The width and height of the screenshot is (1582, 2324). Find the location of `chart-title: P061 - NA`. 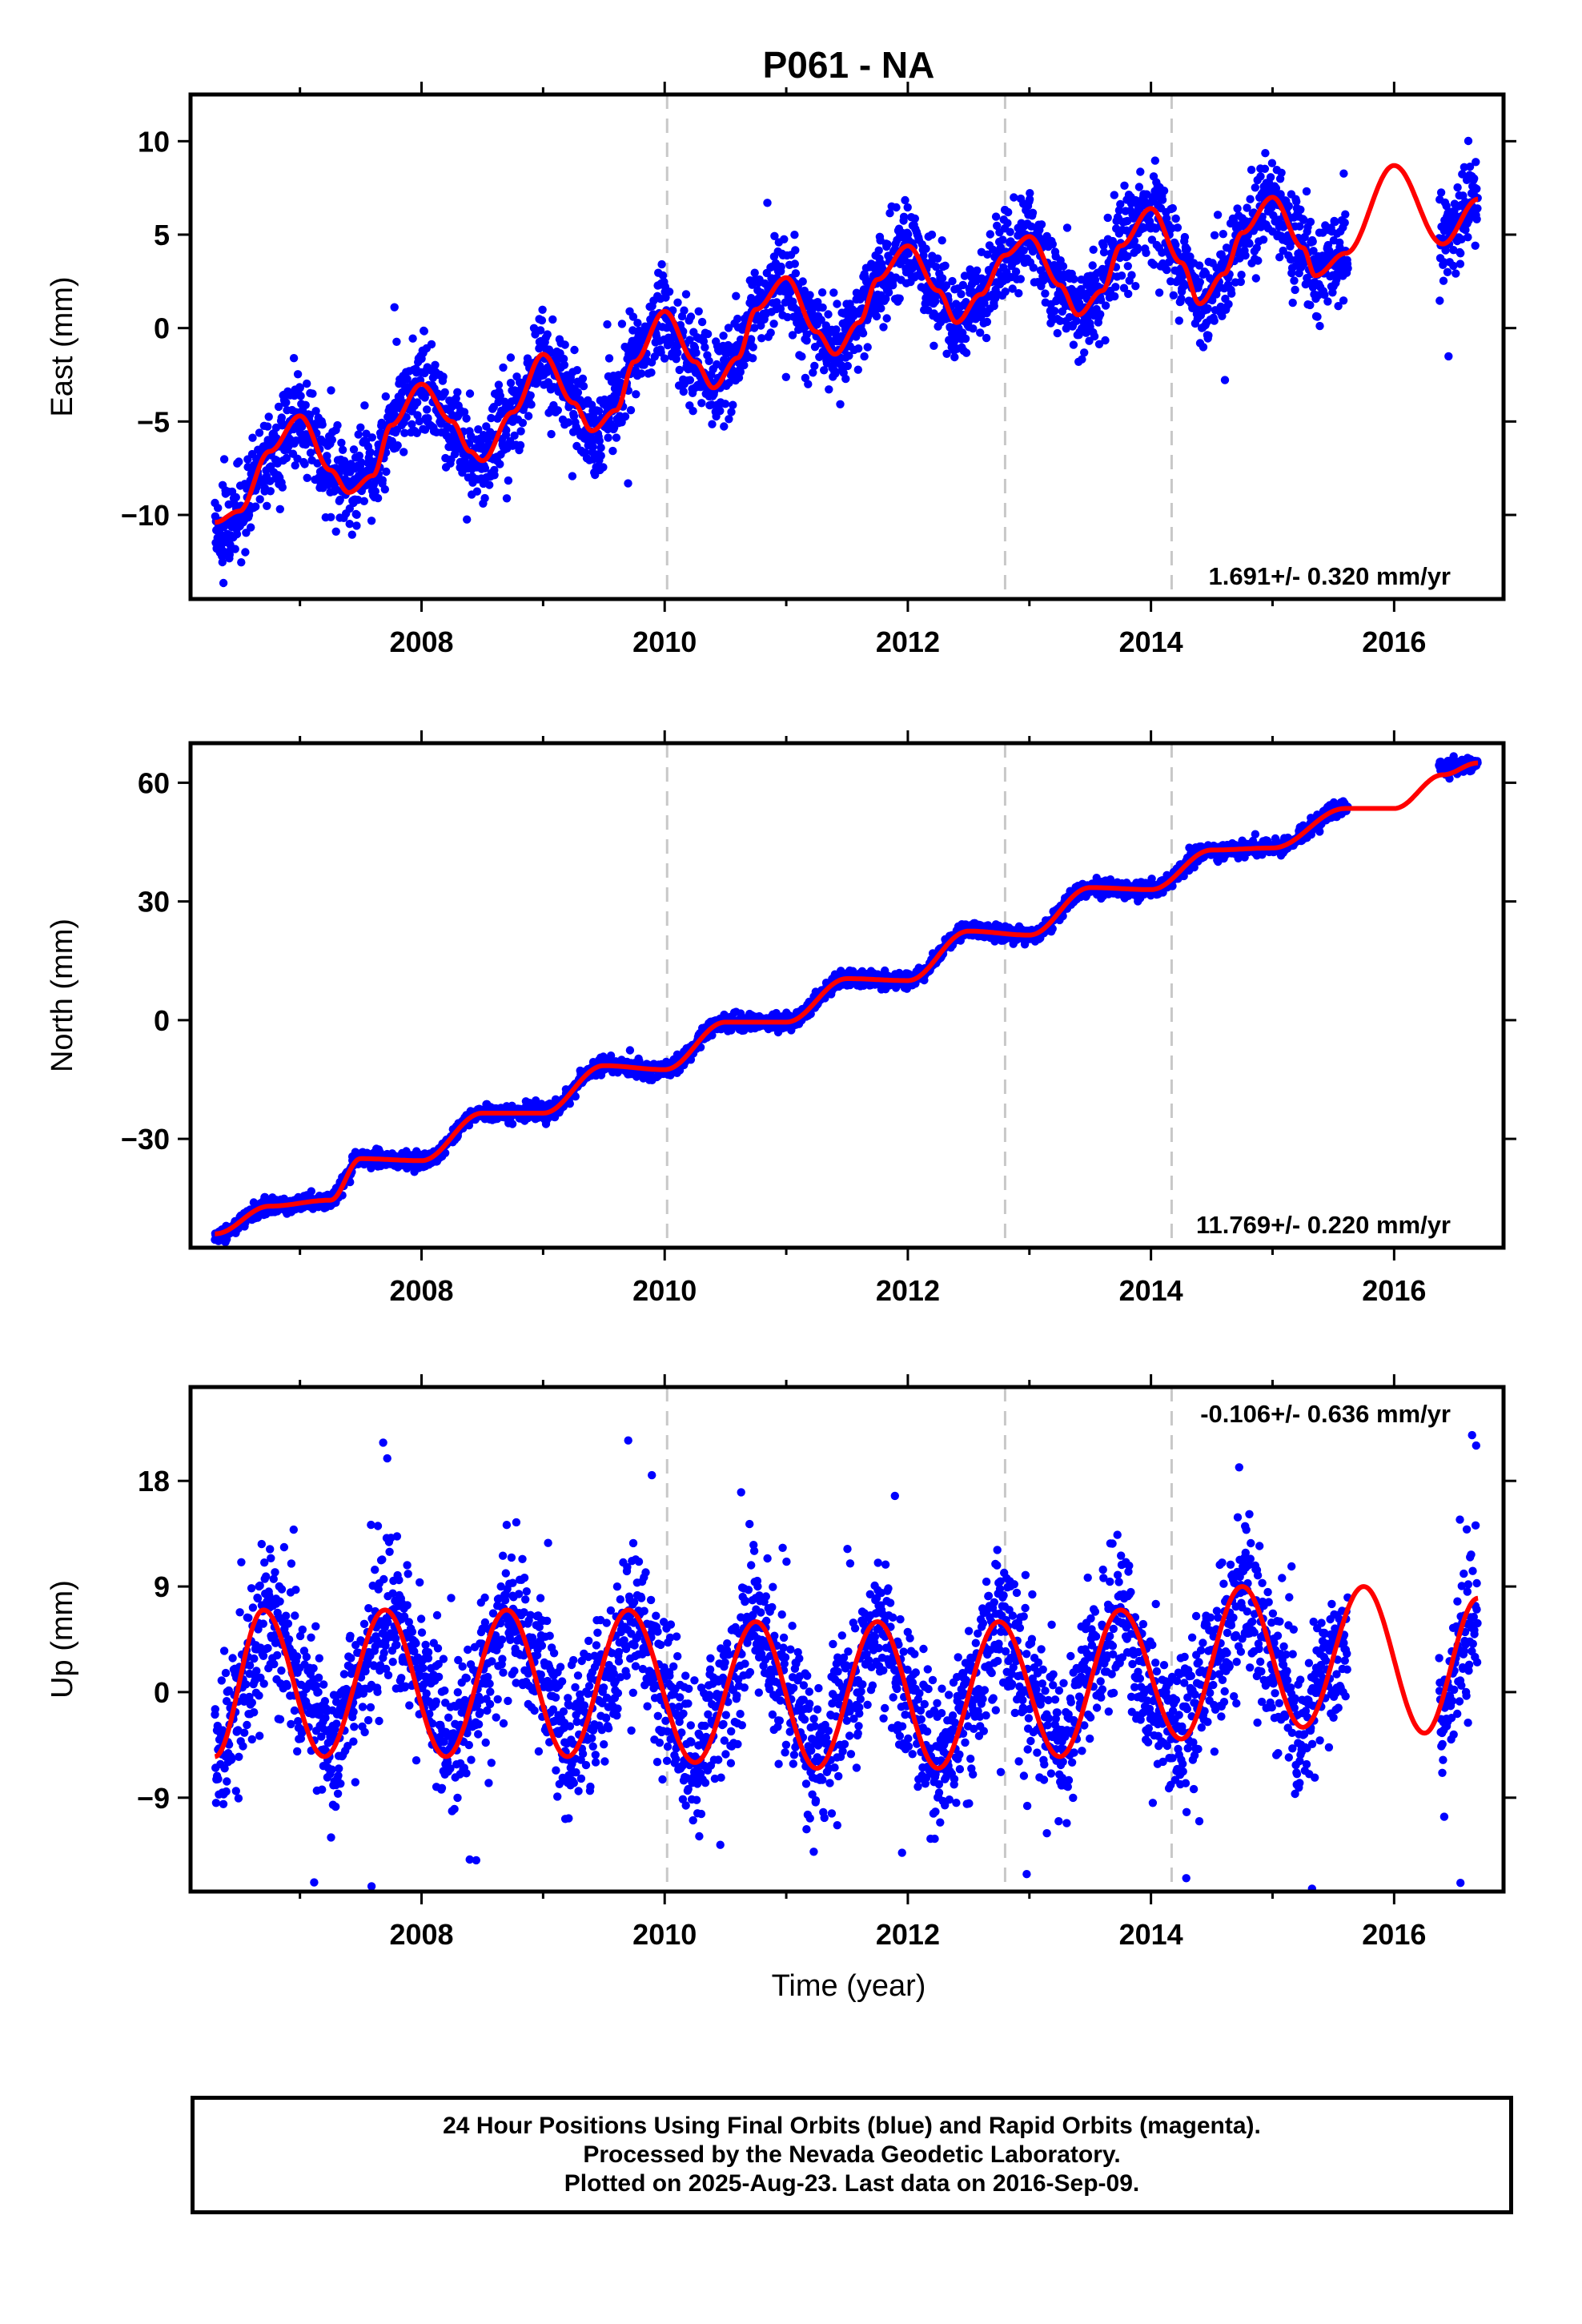

chart-title: P061 - NA is located at coordinates (849, 65).